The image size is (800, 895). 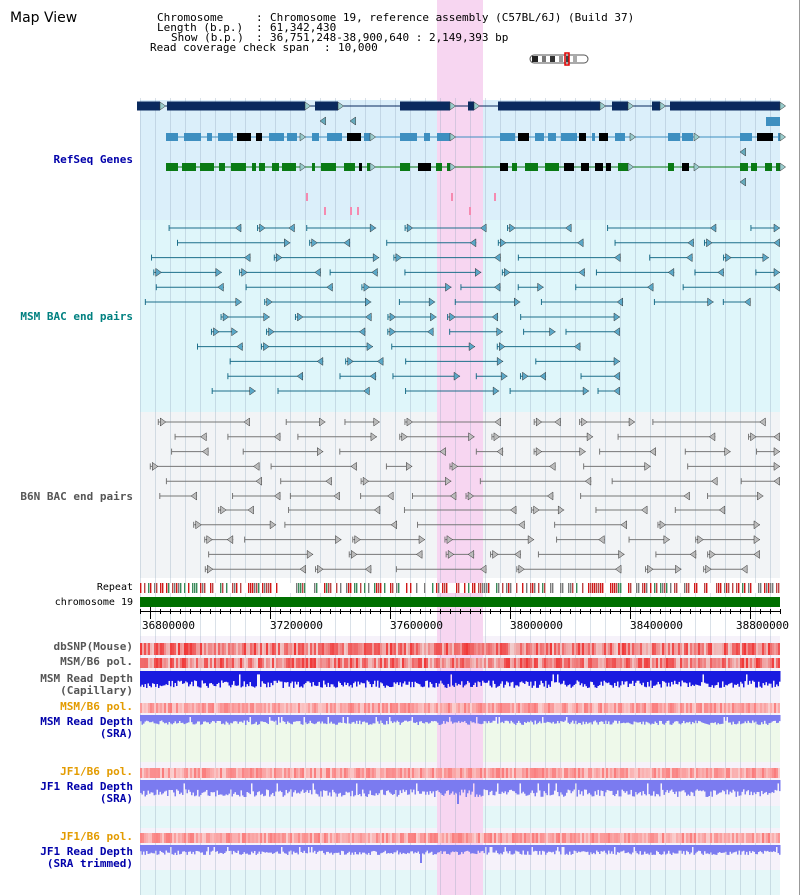 I want to click on header-length-value: 61,342,430, so click(x=303, y=27).